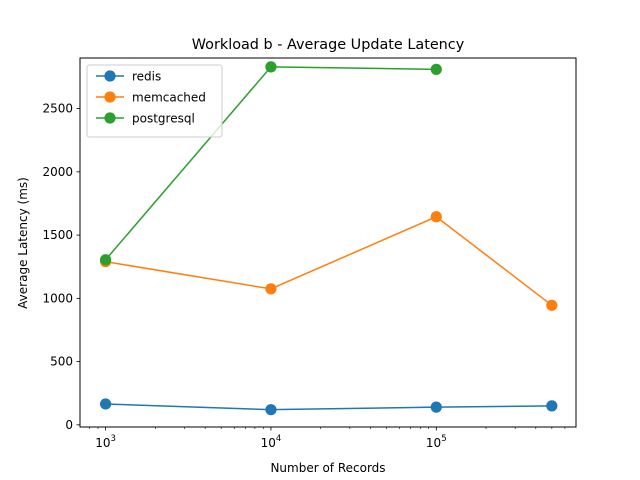  What do you see at coordinates (436, 442) in the screenshot?
I see `x-tick-label: 10⁵` at bounding box center [436, 442].